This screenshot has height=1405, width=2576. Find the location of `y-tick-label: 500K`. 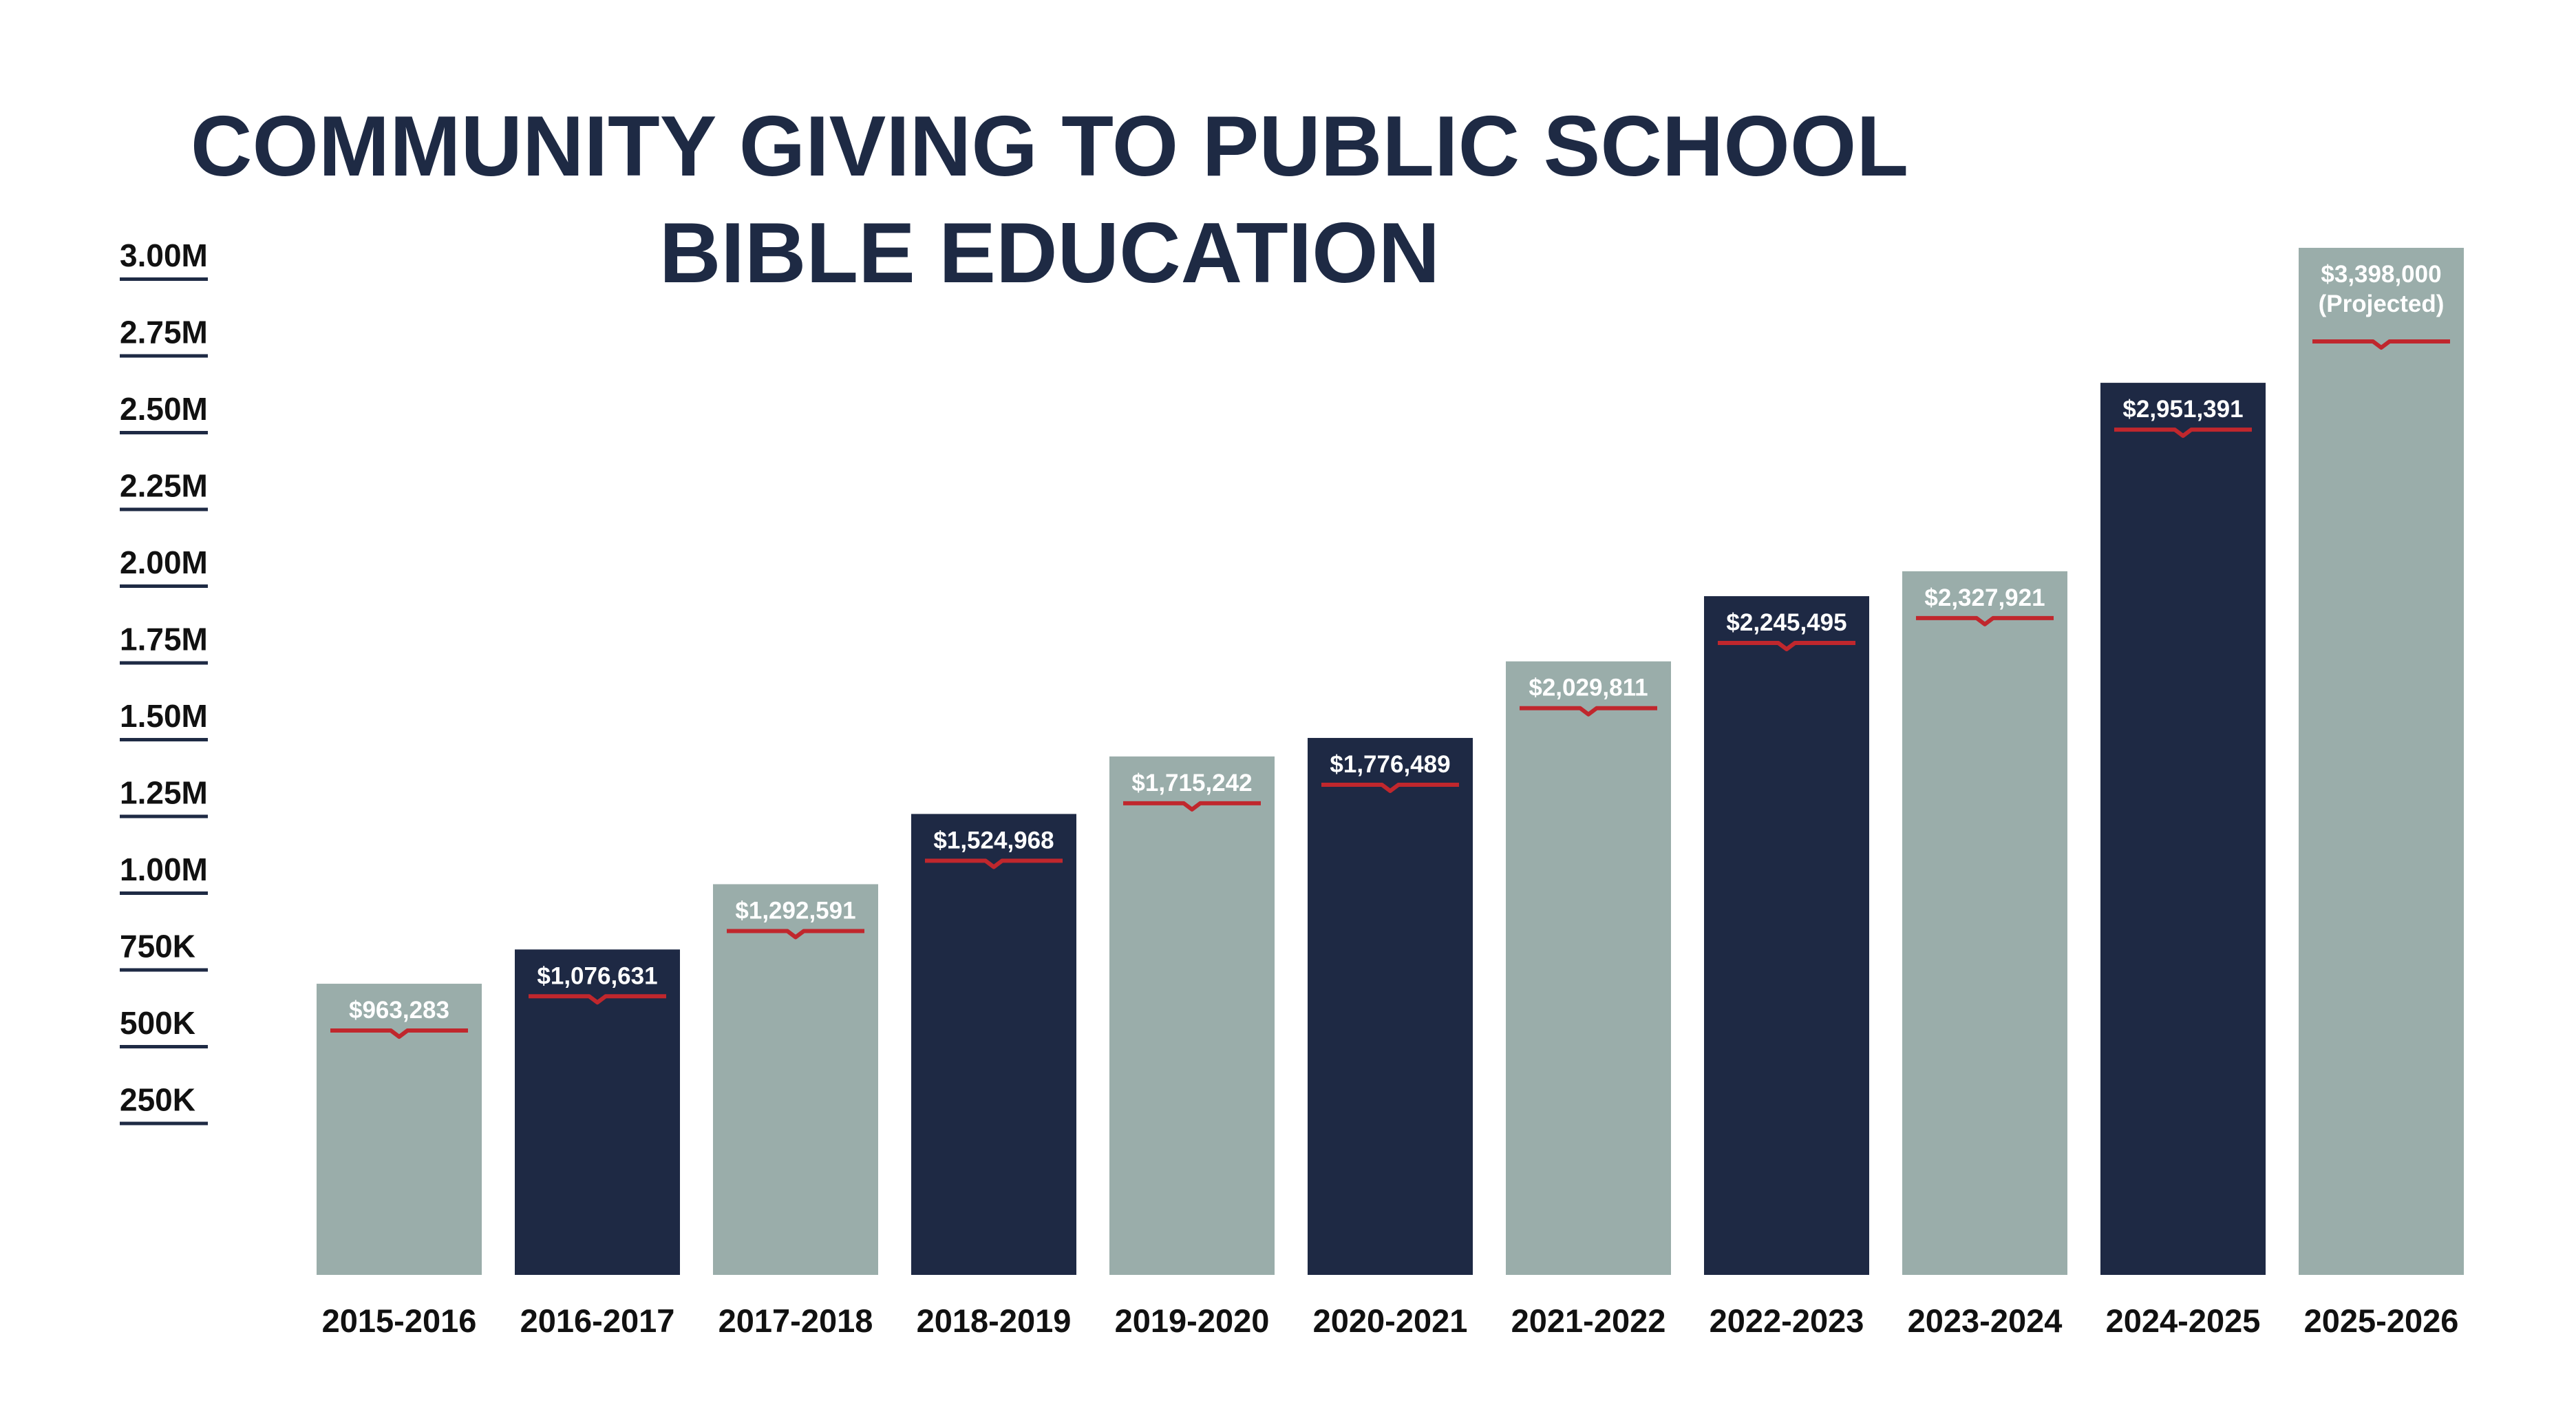

y-tick-label: 500K is located at coordinates (157, 1023).